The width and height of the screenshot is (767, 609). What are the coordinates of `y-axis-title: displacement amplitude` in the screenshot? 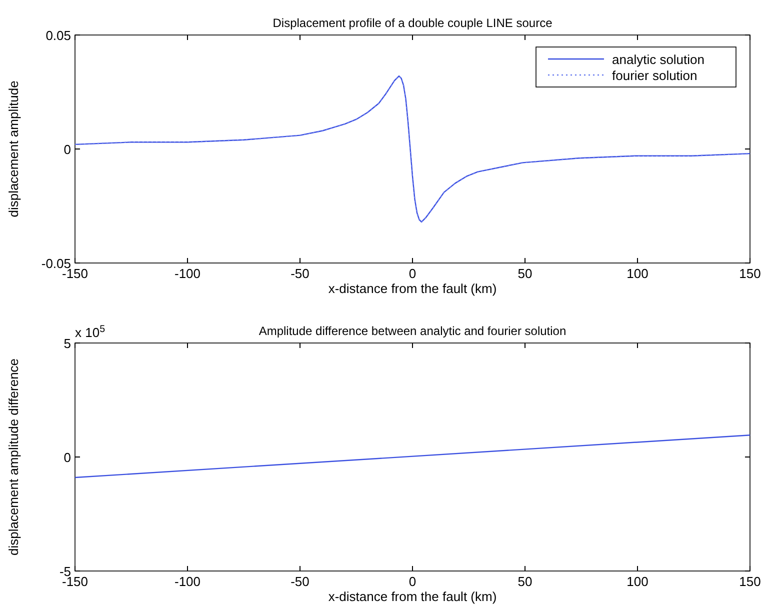 It's located at (13, 149).